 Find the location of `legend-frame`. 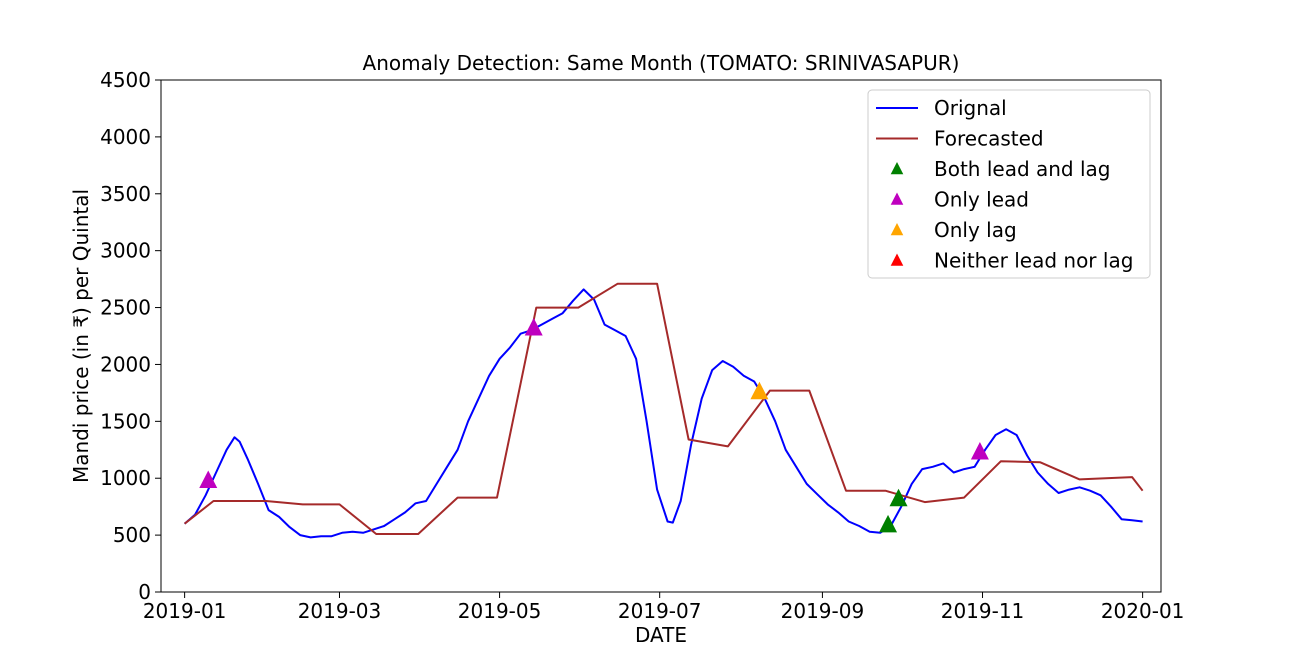

legend-frame is located at coordinates (1009, 184).